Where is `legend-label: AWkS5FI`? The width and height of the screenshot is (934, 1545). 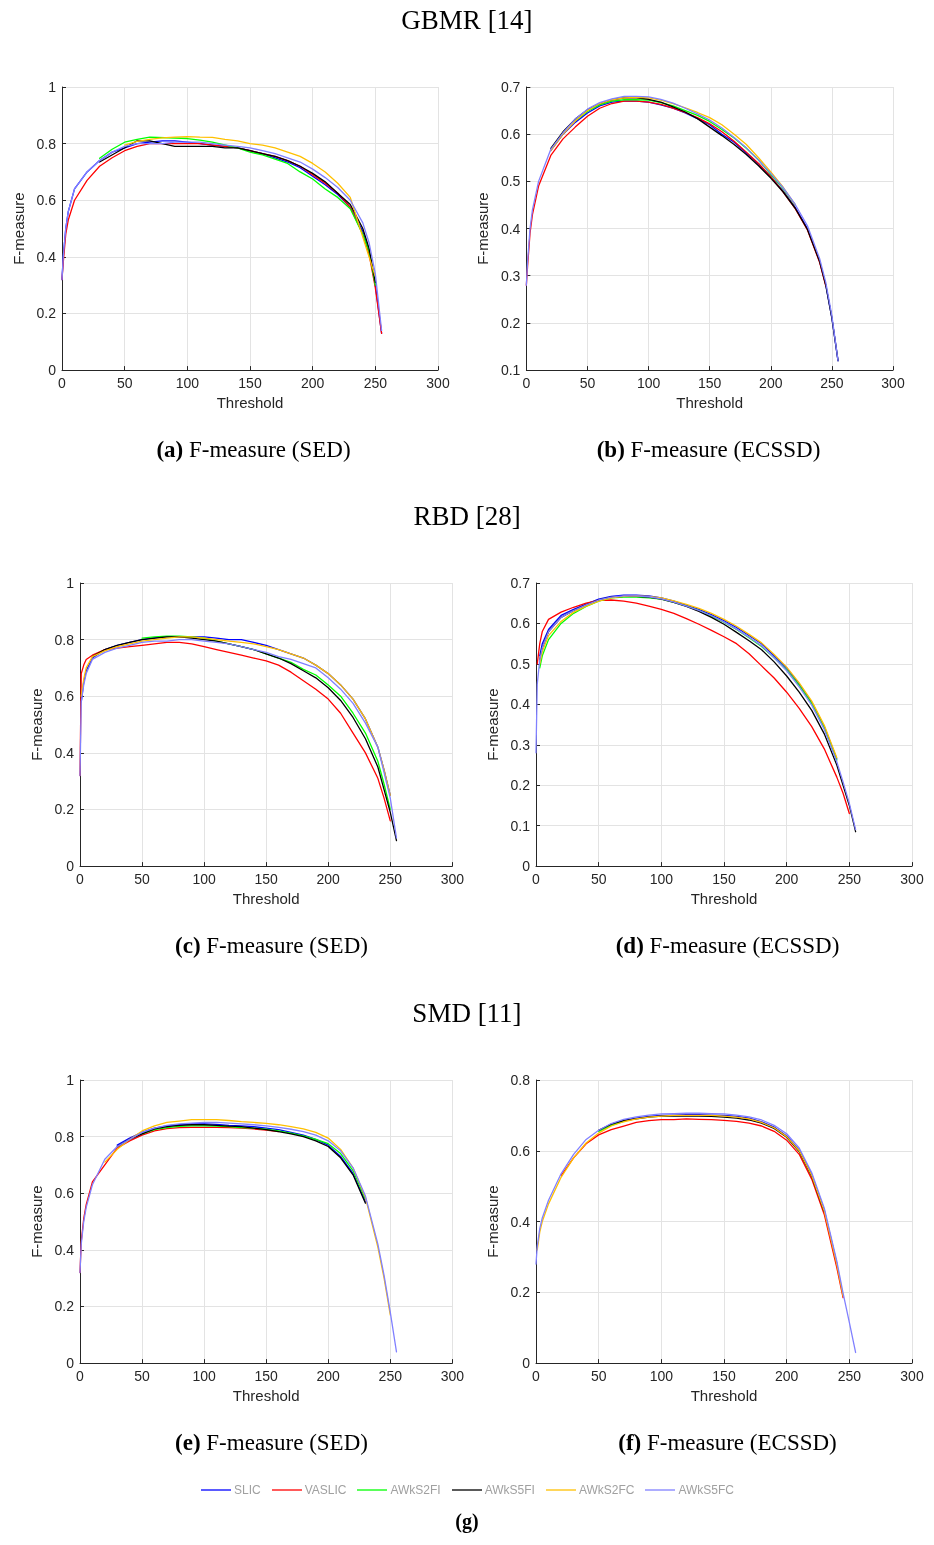 legend-label: AWkS5FI is located at coordinates (509, 1490).